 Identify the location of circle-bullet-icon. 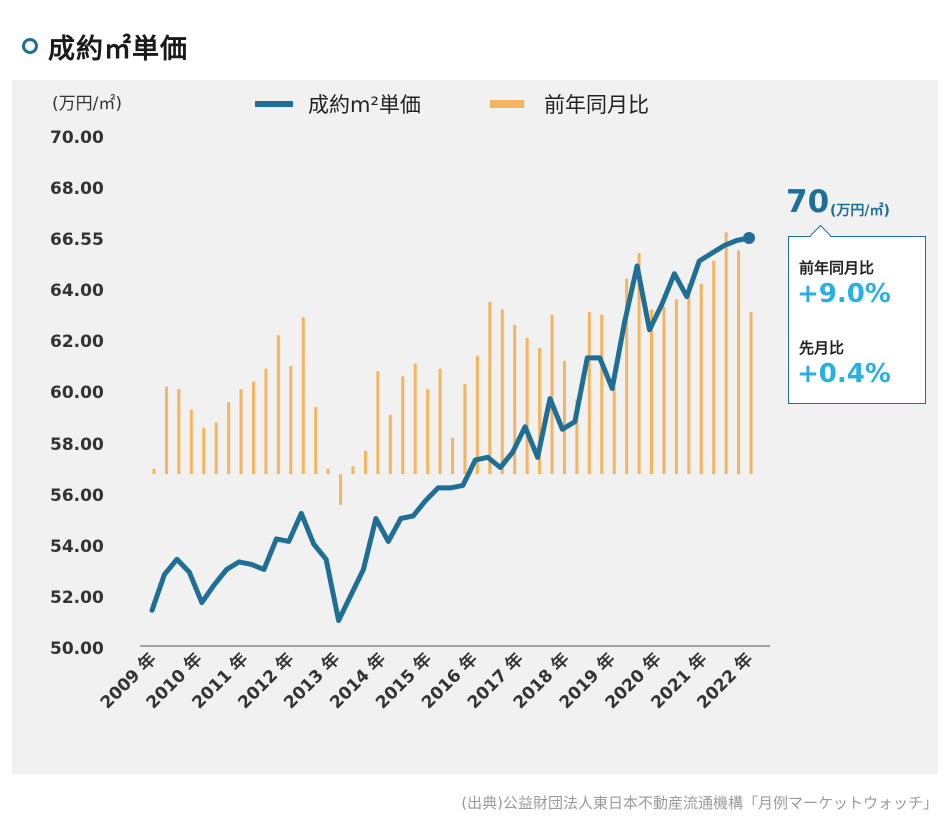
(30, 46).